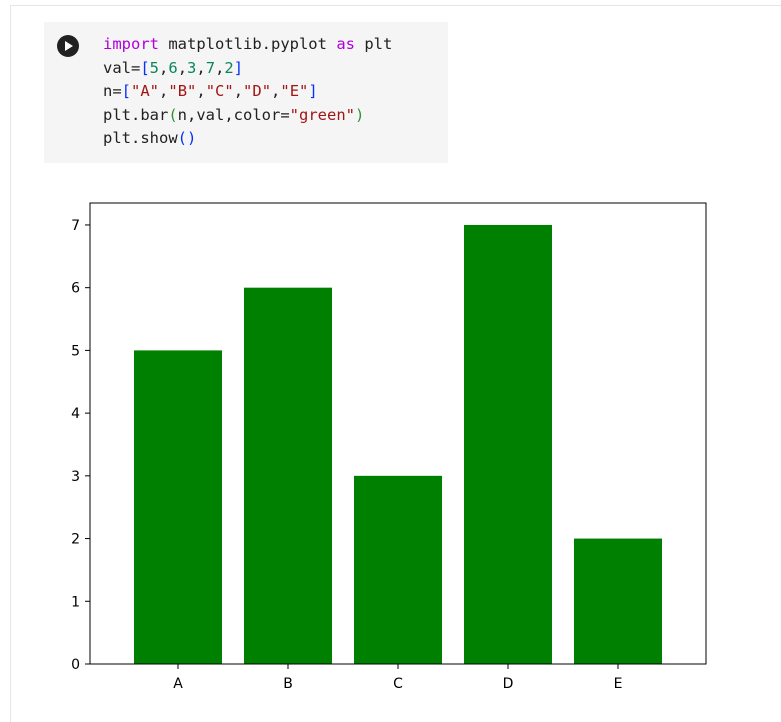 This screenshot has height=722, width=781. Describe the element at coordinates (234, 114) in the screenshot. I see `code-line: plt.bar(n,val,color="green")` at that location.